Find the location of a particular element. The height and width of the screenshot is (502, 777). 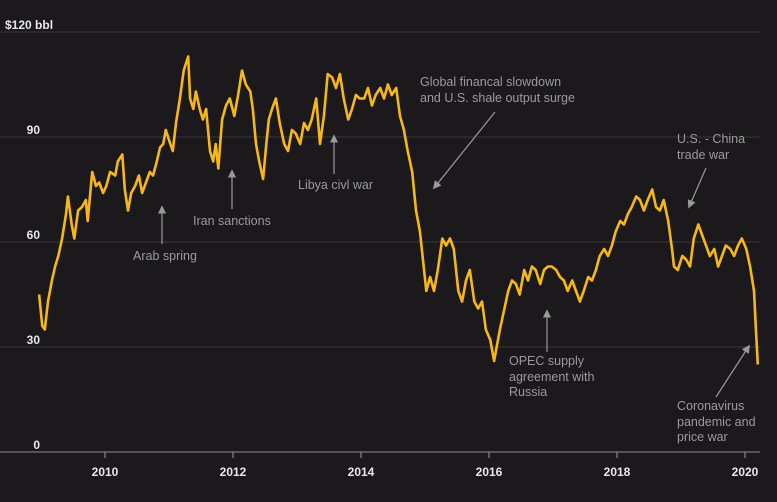

x-tick-label: 2014 is located at coordinates (361, 472).